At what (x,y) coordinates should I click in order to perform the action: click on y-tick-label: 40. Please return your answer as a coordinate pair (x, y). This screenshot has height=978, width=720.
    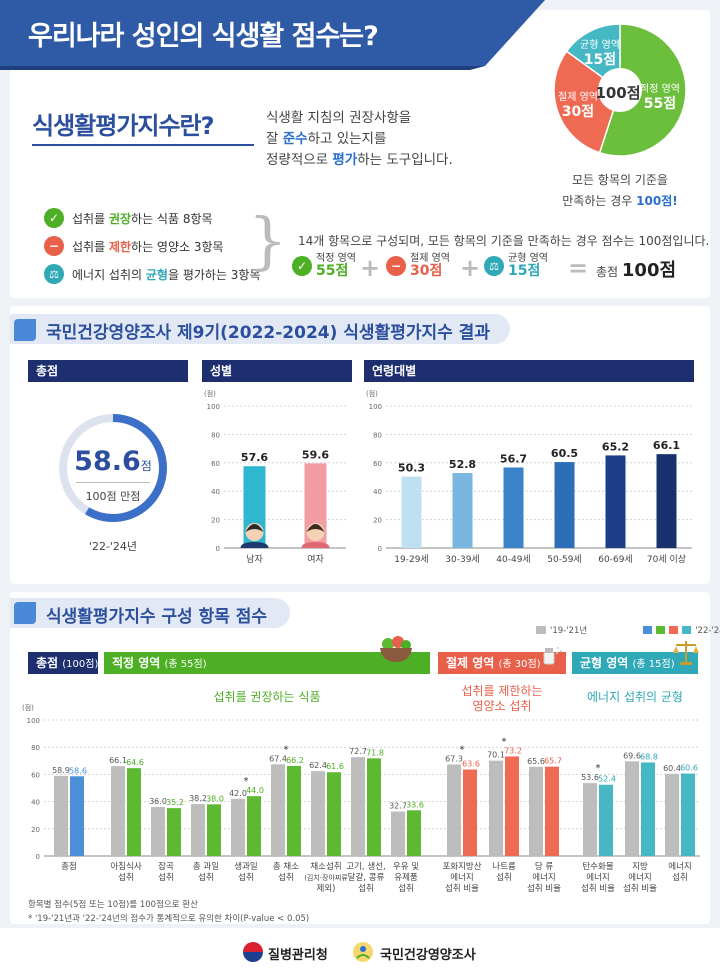
    Looking at the image, I should click on (215, 492).